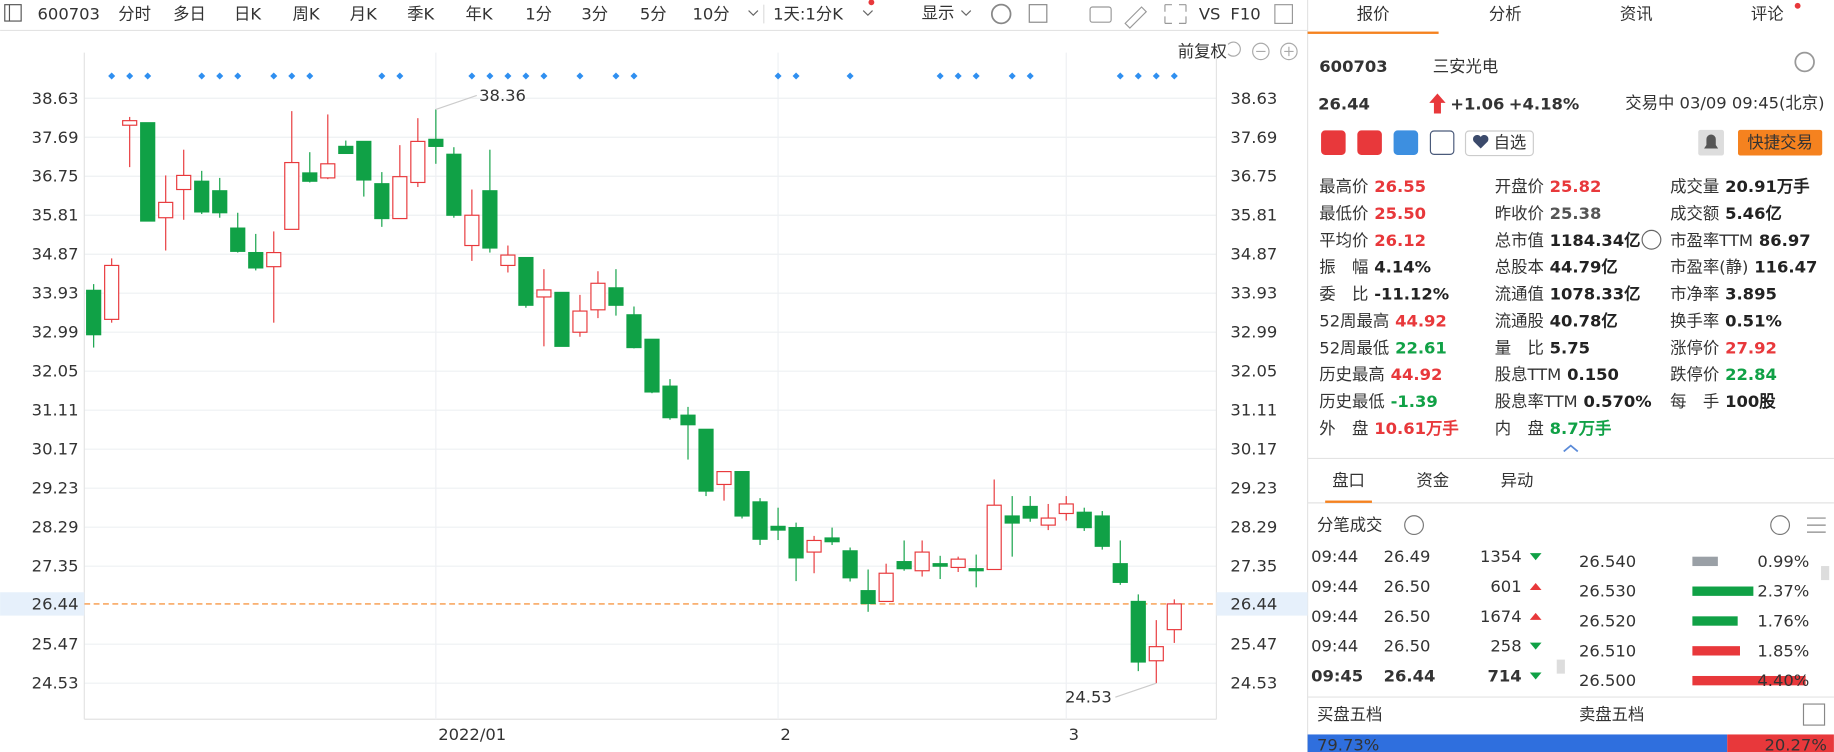  I want to click on collapse-caret, so click(1571, 448).